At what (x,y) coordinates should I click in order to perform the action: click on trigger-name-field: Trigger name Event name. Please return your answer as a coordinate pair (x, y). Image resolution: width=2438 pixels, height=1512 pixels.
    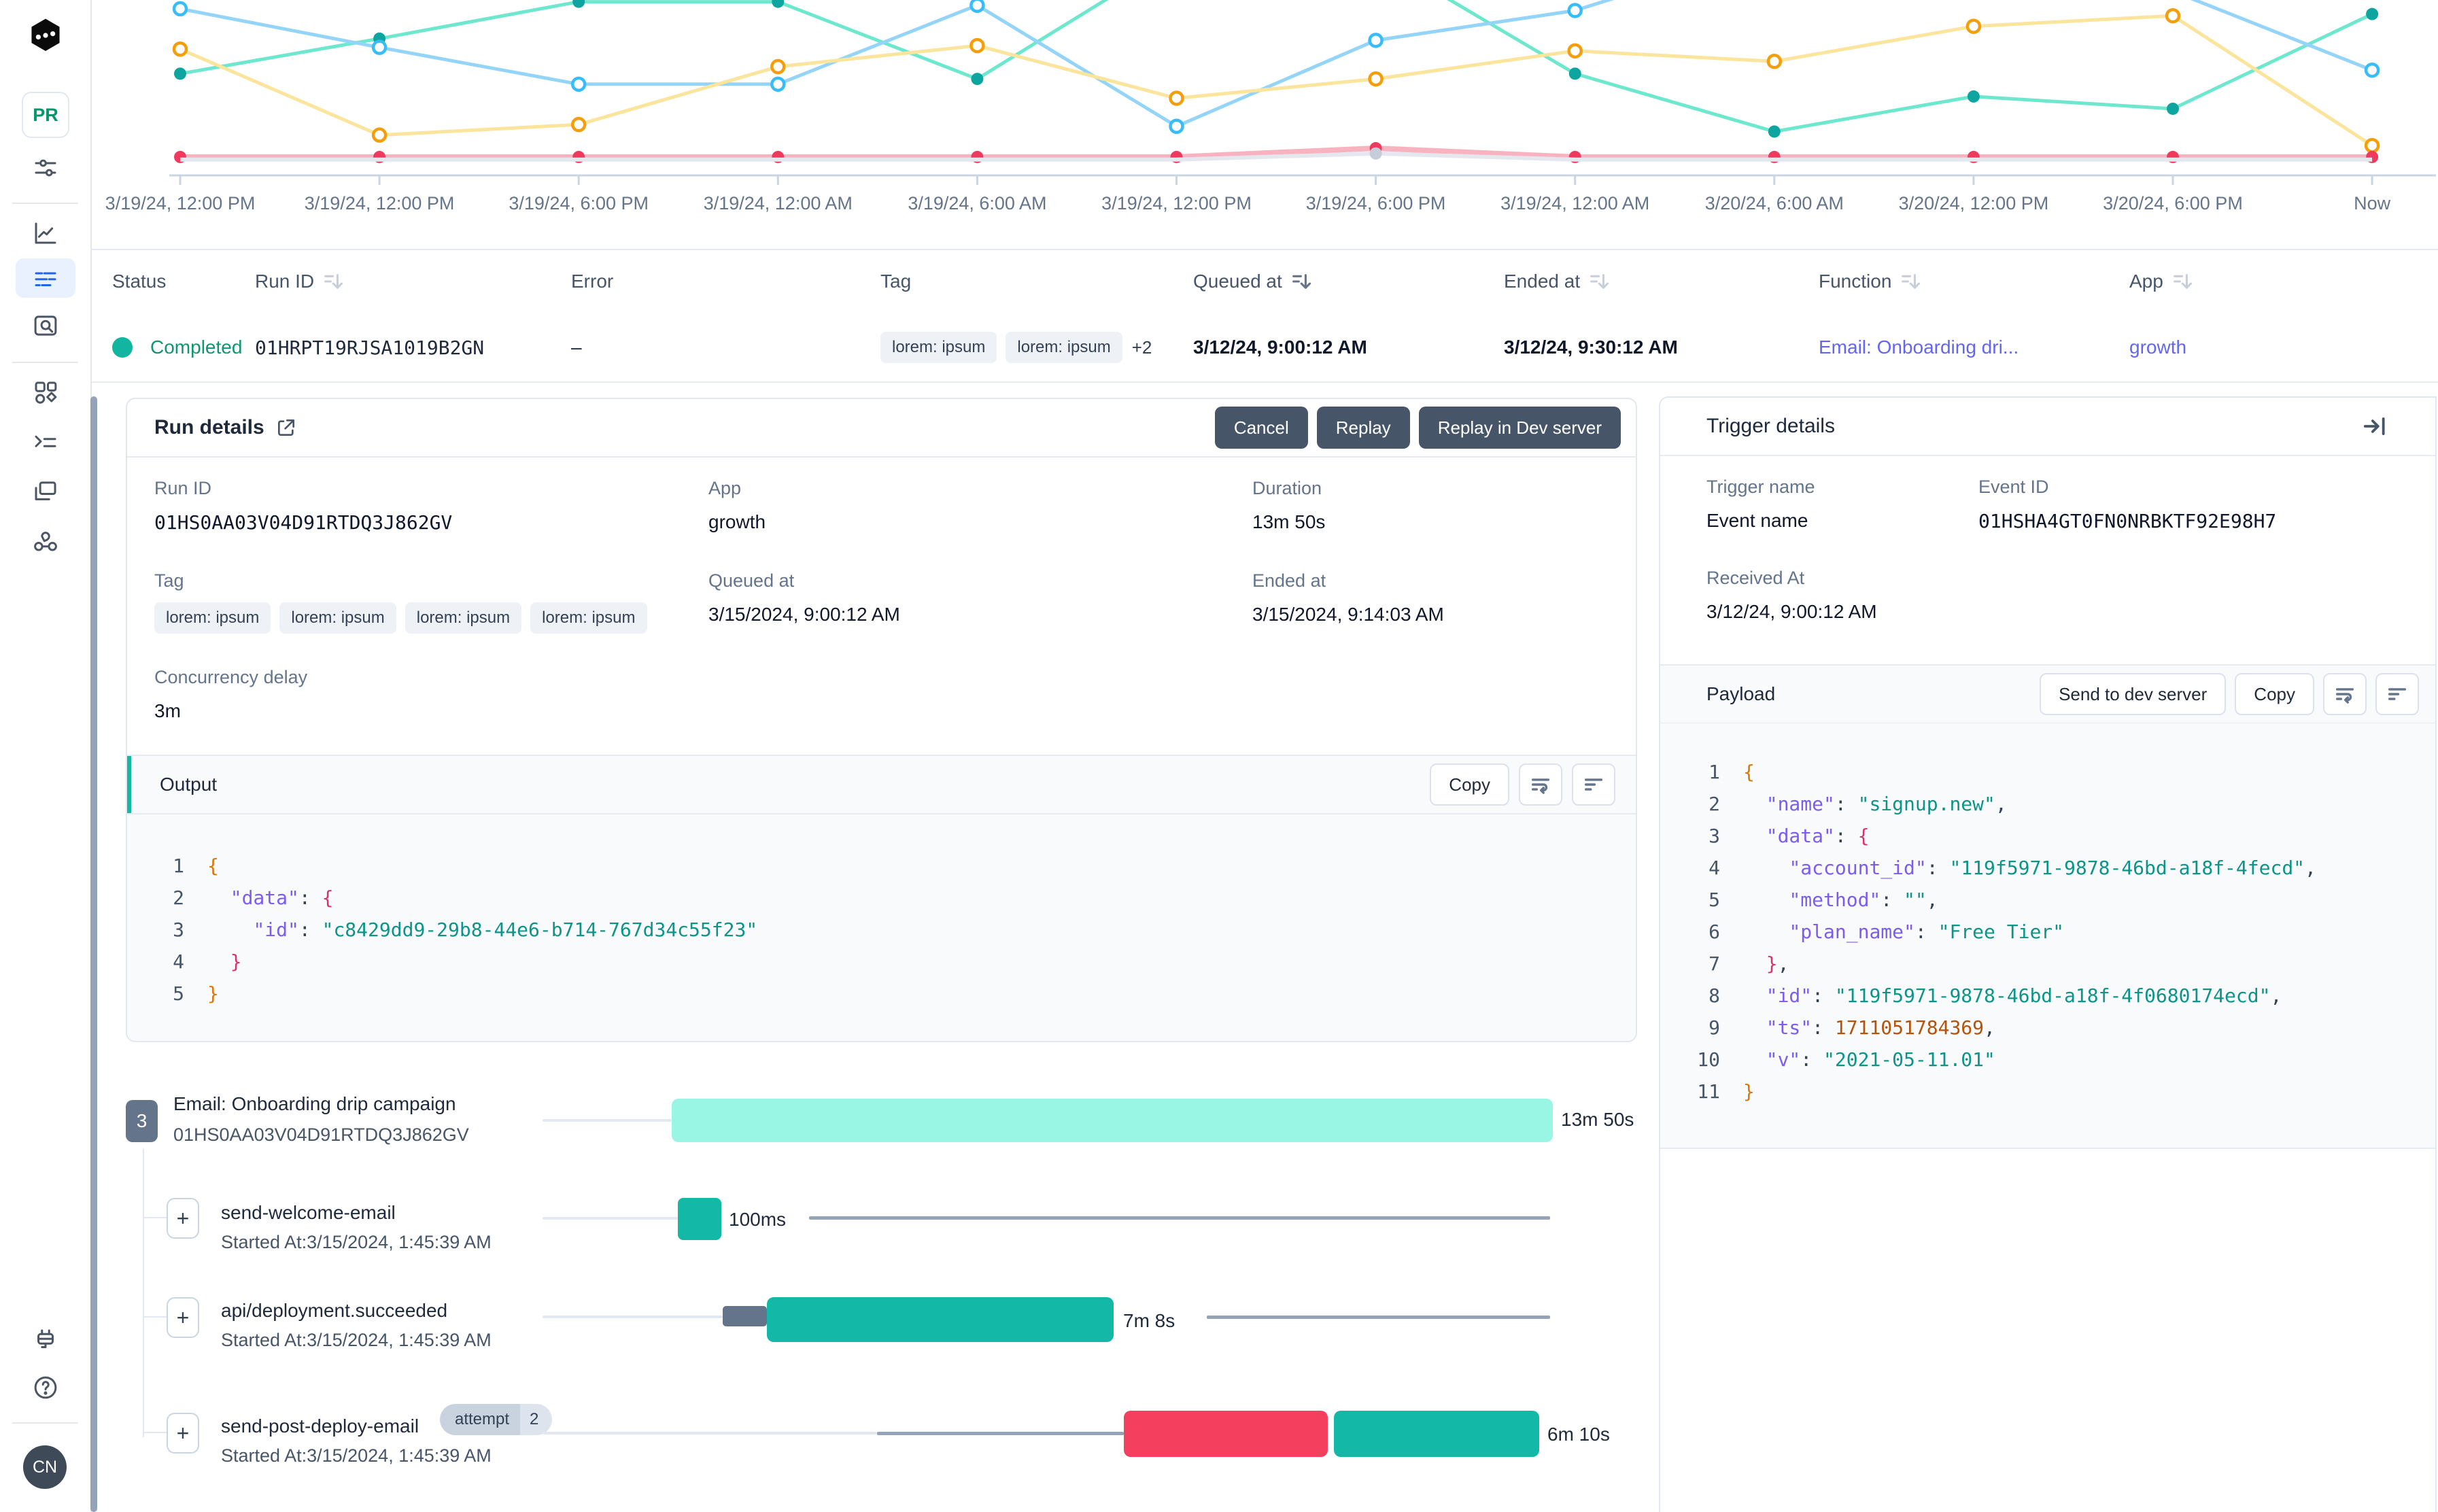
    Looking at the image, I should click on (1760, 504).